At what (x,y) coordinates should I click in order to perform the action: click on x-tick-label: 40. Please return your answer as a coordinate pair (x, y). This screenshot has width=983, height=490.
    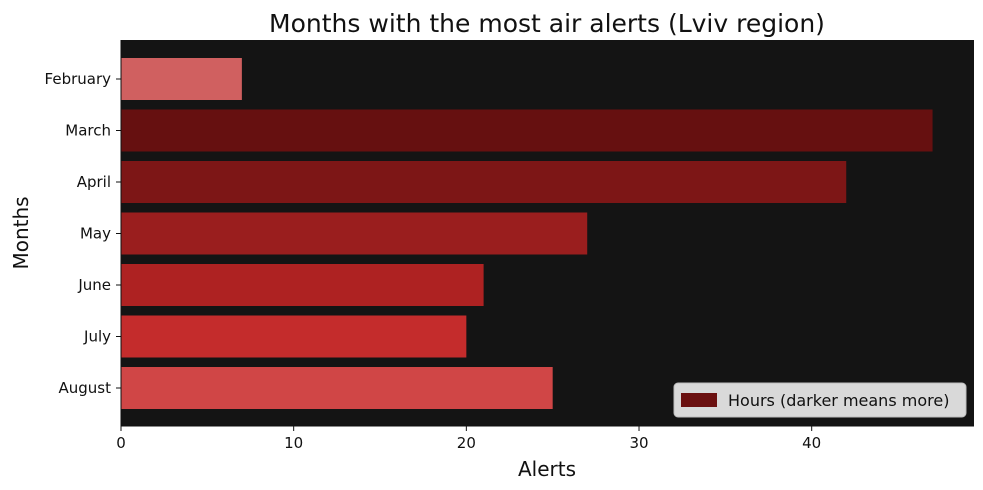
    Looking at the image, I should click on (811, 443).